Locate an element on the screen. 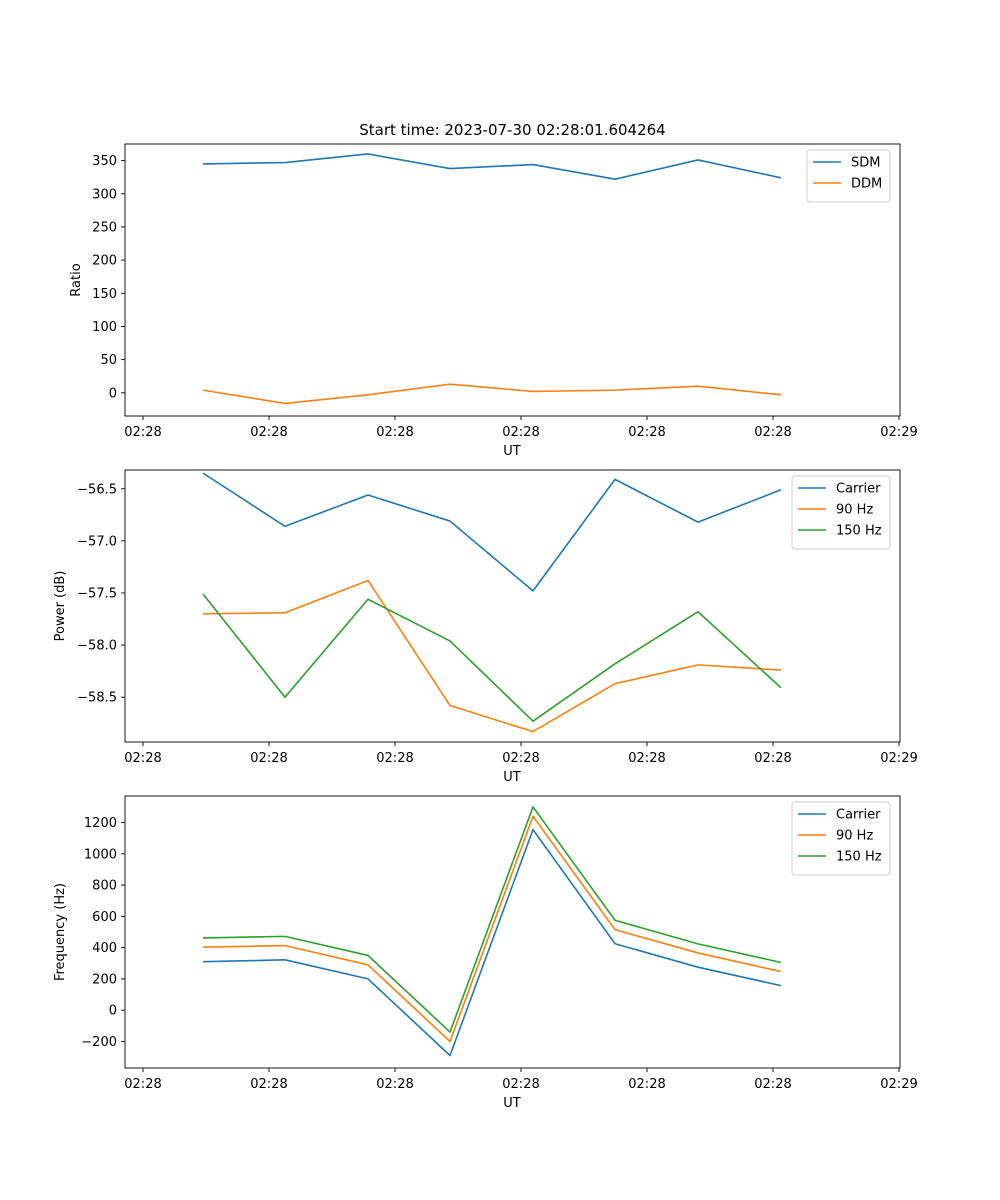  panel-1-legend-frame is located at coordinates (848, 176).